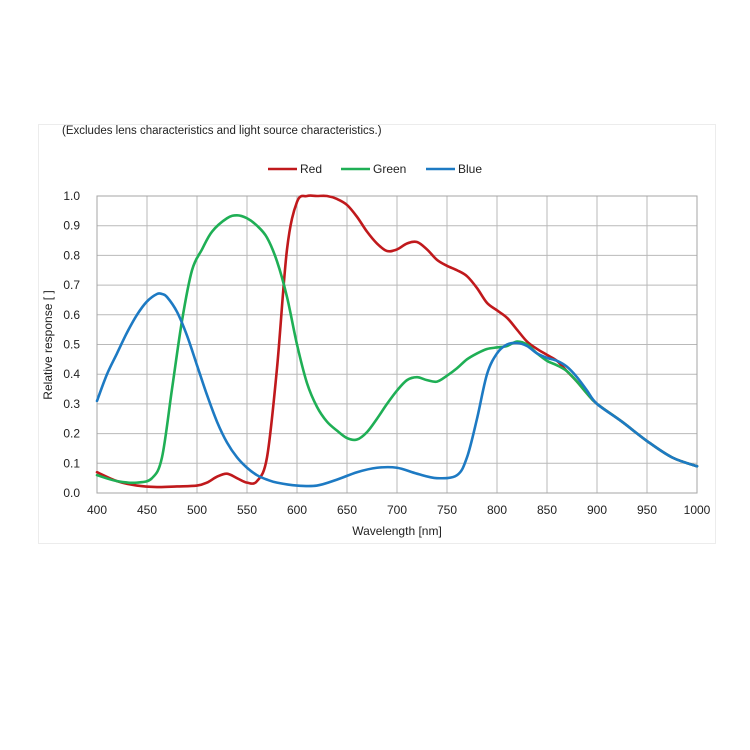 This screenshot has height=750, width=750. What do you see at coordinates (71, 285) in the screenshot?
I see `y-tick-label: 0.7` at bounding box center [71, 285].